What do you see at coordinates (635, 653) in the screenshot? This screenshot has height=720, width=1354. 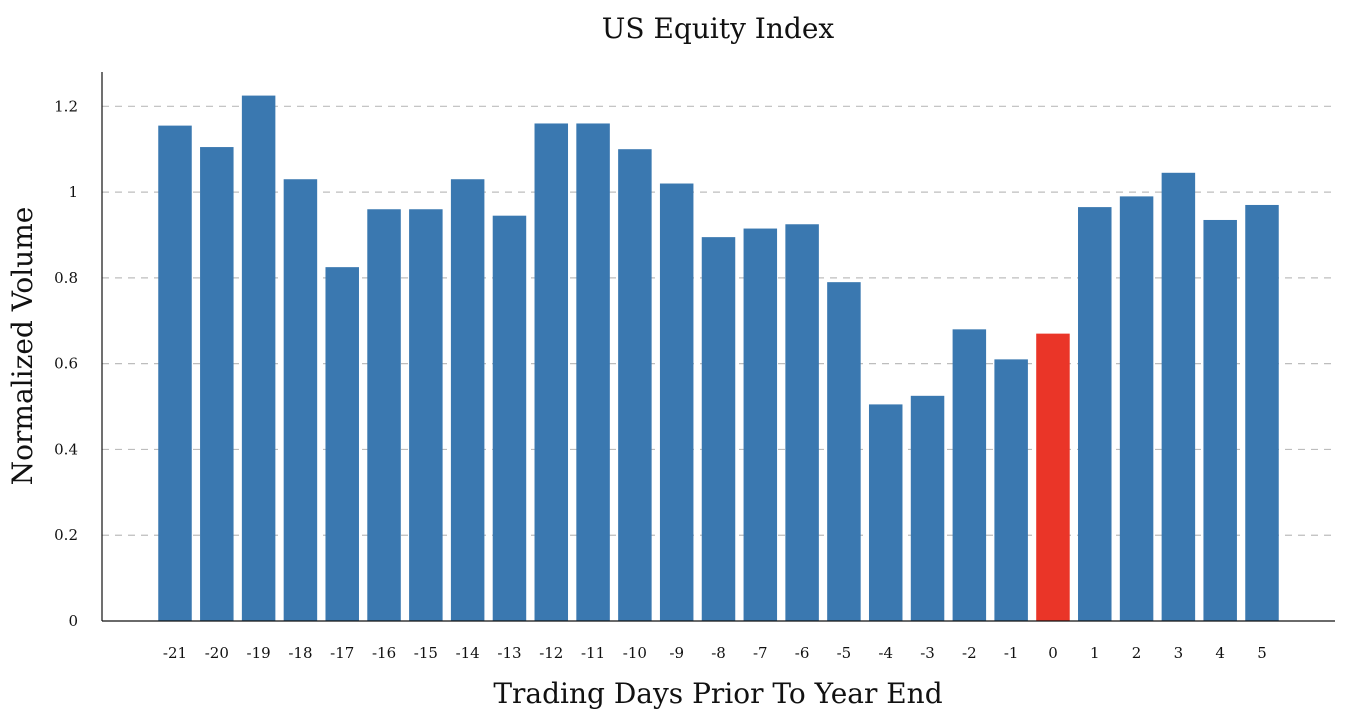 I see `x-tick-label: -10` at bounding box center [635, 653].